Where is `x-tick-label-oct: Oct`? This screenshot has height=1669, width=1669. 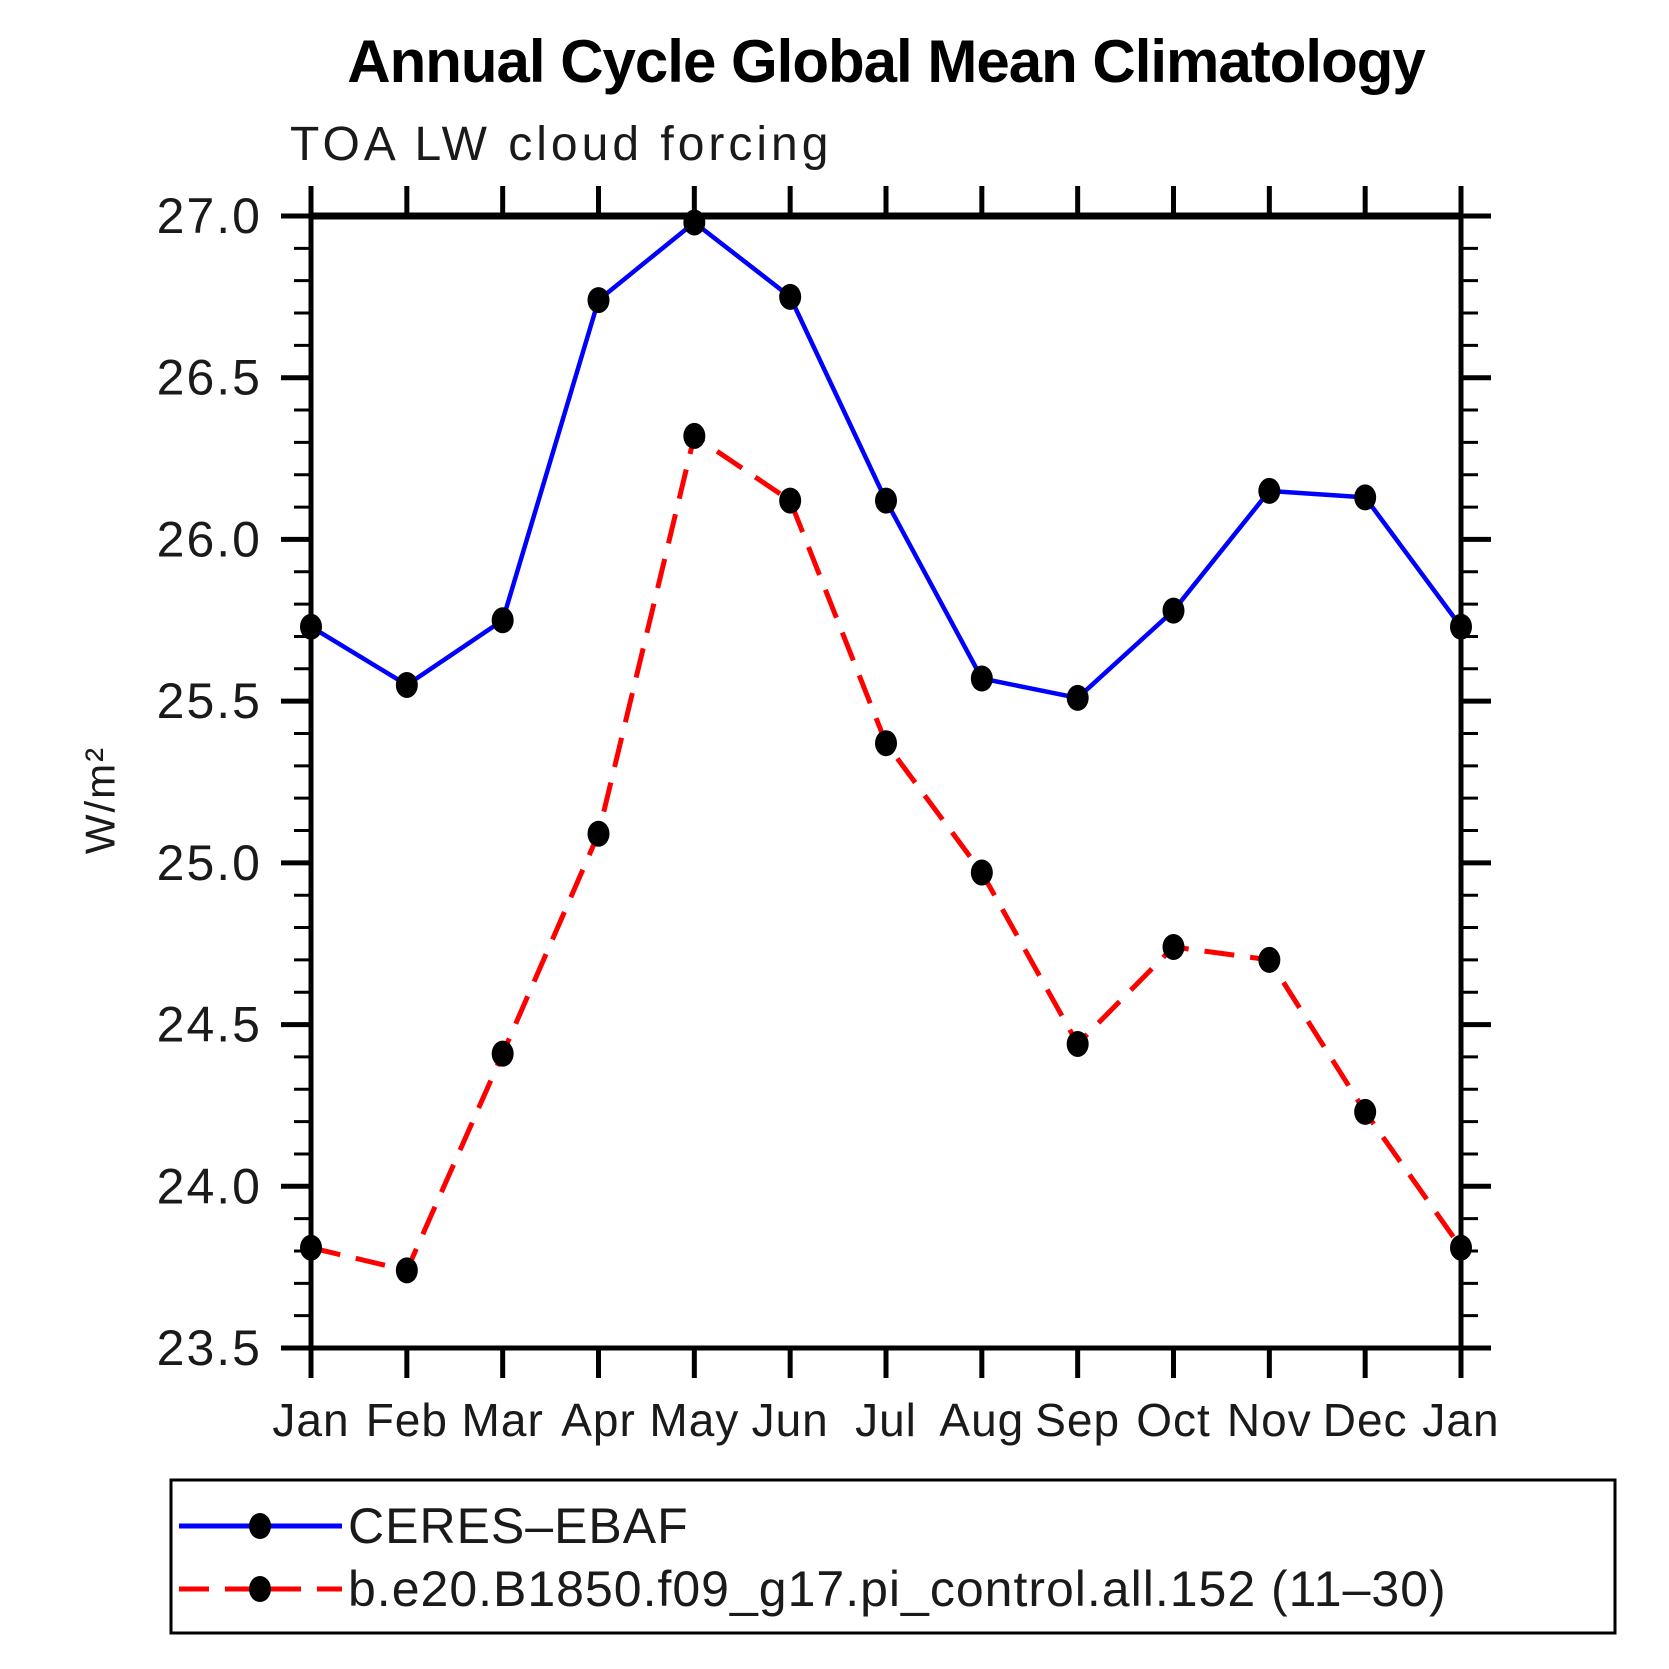
x-tick-label-oct: Oct is located at coordinates (1173, 1420).